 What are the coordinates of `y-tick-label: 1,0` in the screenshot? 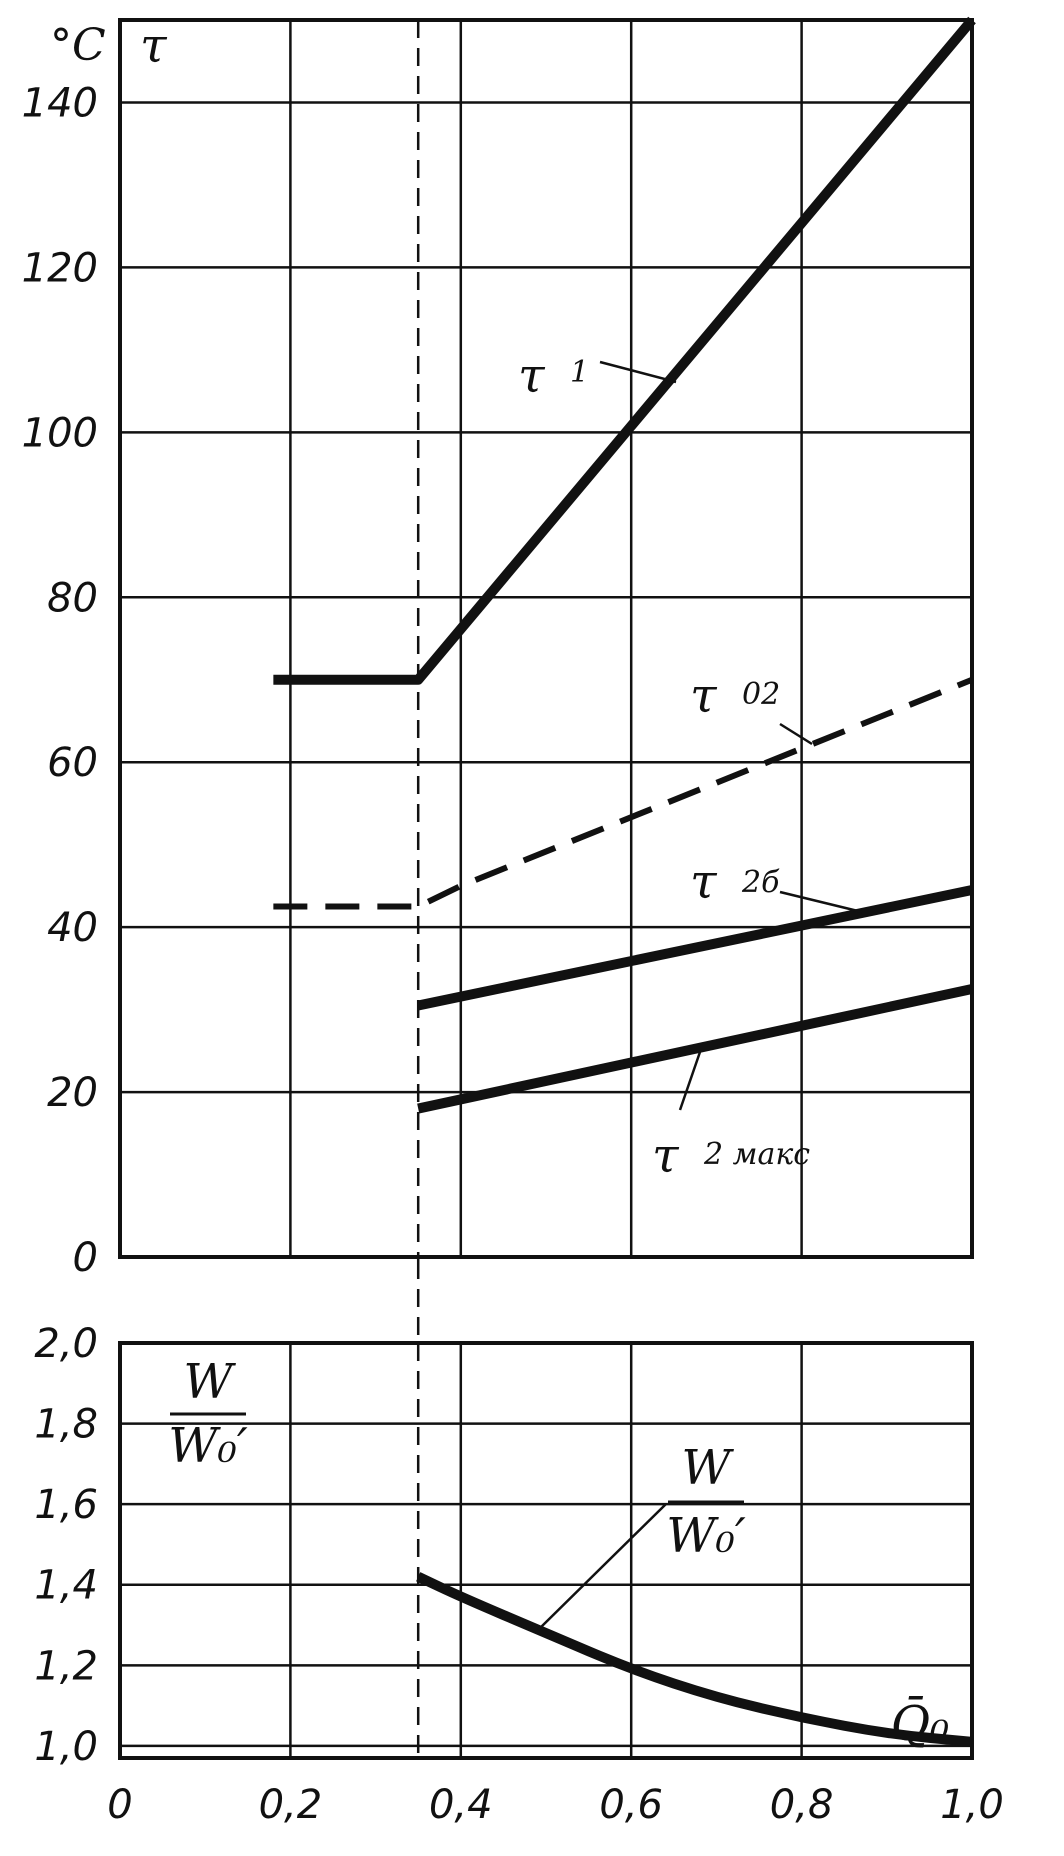 It's located at (66, 1747).